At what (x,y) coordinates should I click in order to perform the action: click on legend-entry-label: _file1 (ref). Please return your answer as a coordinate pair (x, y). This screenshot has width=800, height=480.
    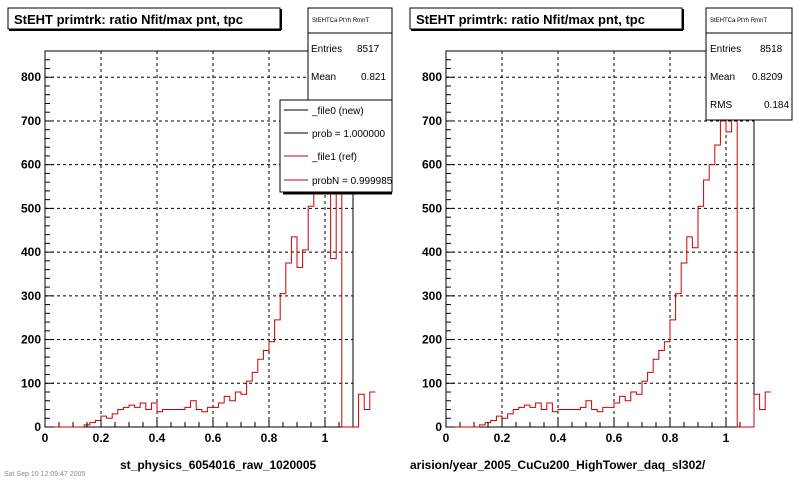
    Looking at the image, I should click on (334, 157).